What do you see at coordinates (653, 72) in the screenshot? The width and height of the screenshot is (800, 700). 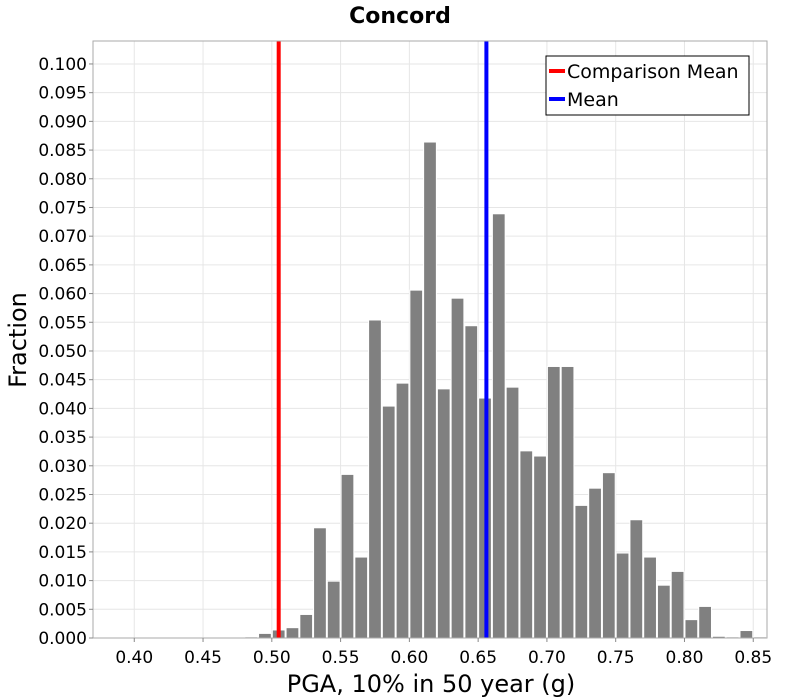 I see `legend-label-comparison-mean: Comparison Mean` at bounding box center [653, 72].